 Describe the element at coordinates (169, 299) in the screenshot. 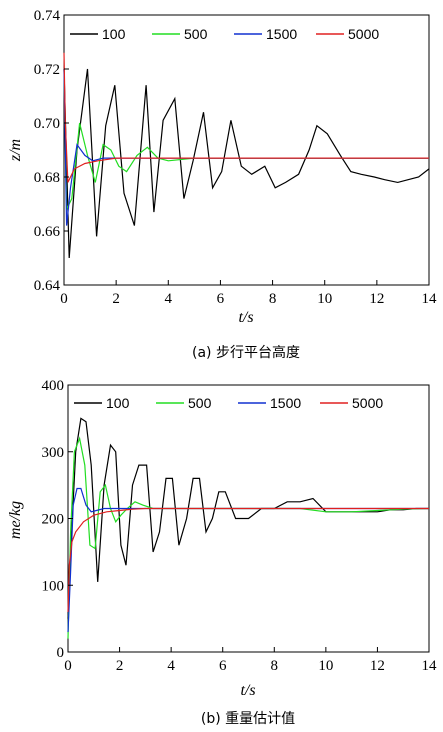

I see `chart-a-xtick-label-2: 4` at that location.